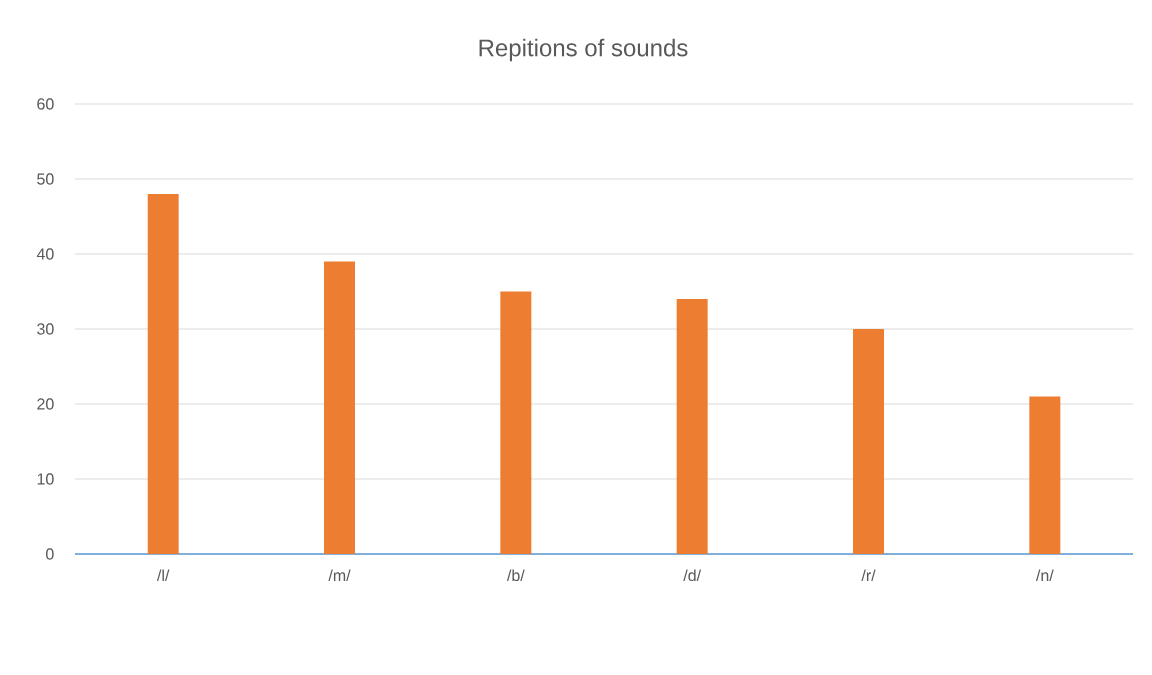 This screenshot has height=675, width=1152. Describe the element at coordinates (515, 575) in the screenshot. I see `x-tick-label: /b/` at that location.